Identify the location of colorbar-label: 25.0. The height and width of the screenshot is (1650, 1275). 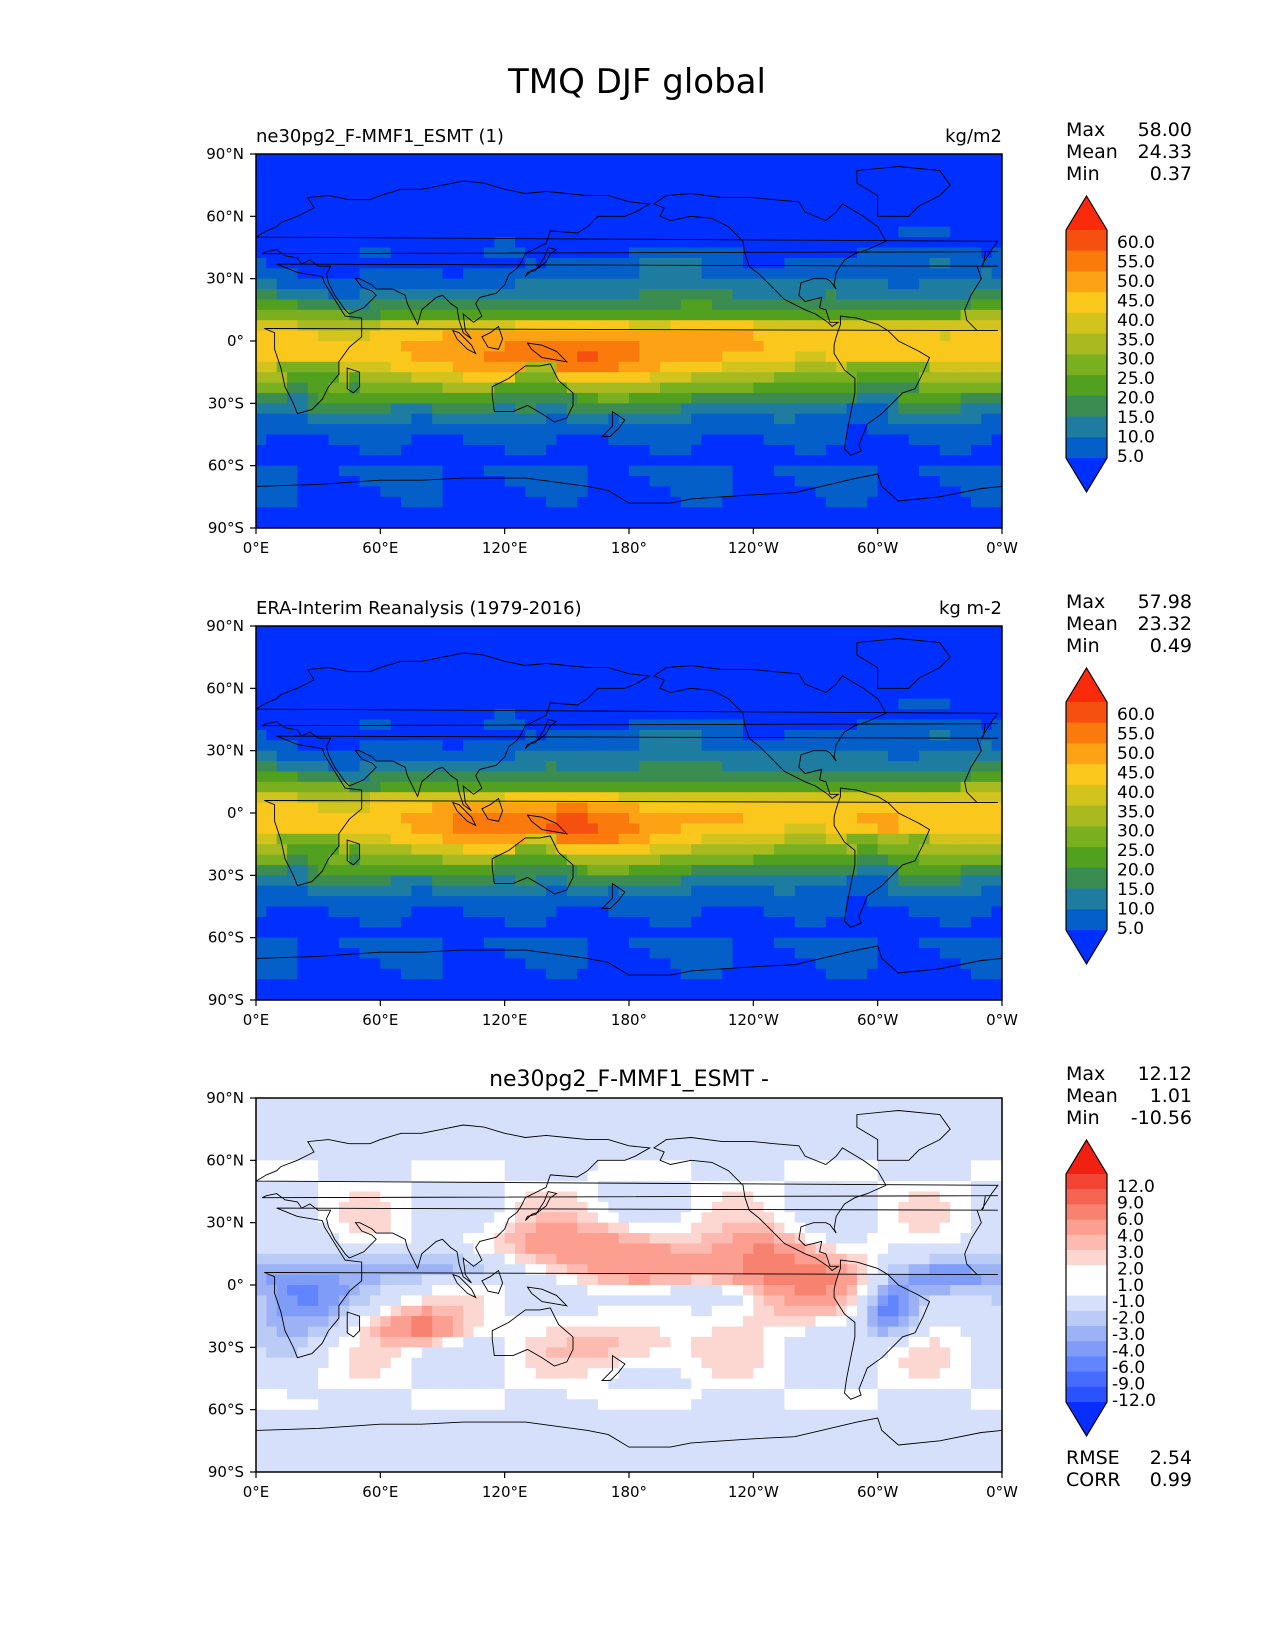
(1136, 379).